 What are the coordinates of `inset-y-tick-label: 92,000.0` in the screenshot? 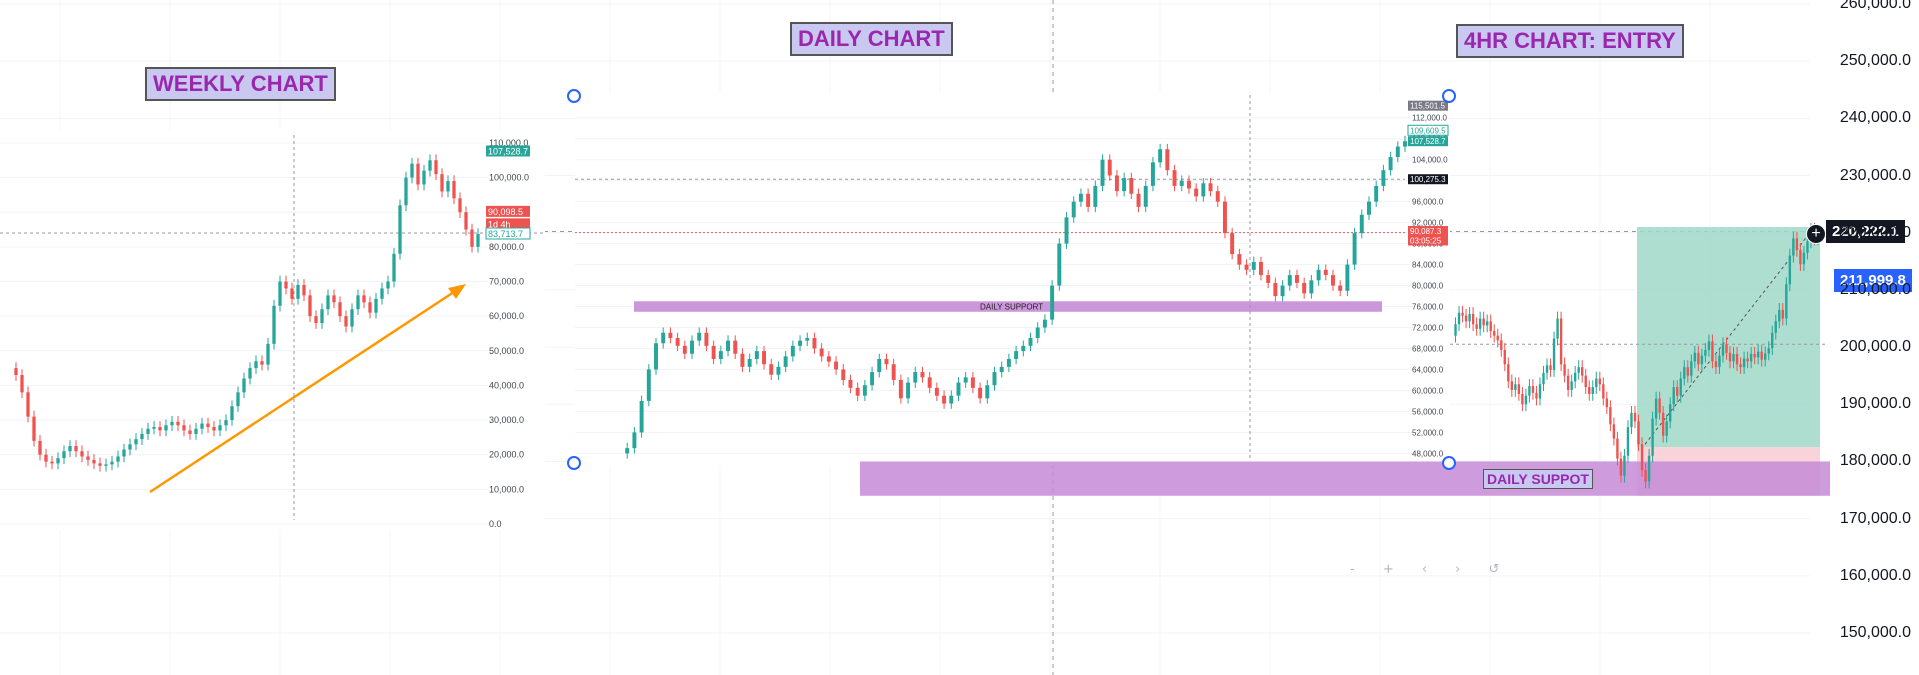 It's located at (1428, 223).